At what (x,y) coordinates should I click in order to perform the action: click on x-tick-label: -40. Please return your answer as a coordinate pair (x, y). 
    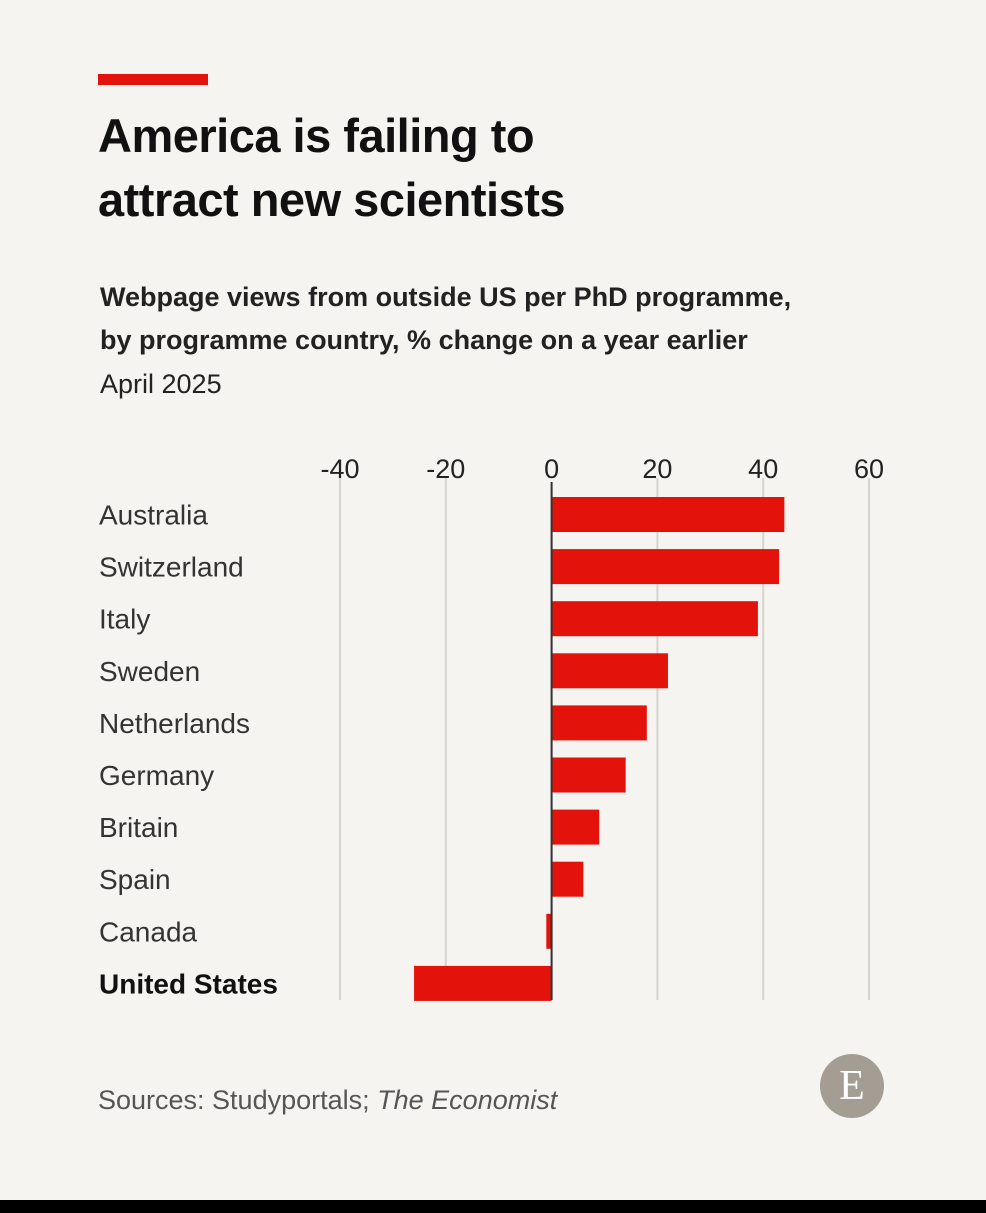
    Looking at the image, I should click on (339, 469).